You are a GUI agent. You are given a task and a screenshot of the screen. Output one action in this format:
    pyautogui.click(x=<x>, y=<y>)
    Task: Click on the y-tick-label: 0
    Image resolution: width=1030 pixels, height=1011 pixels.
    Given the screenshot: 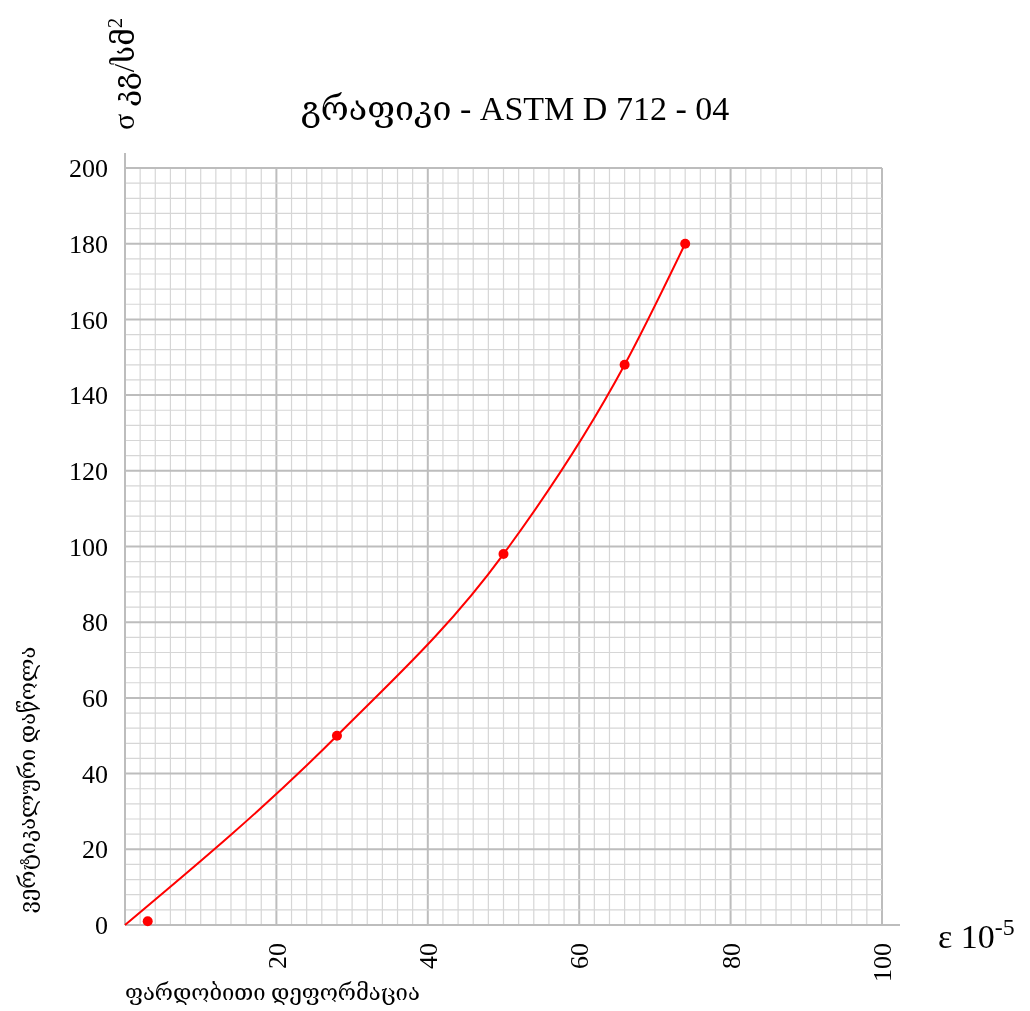 What is the action you would take?
    pyautogui.click(x=101, y=926)
    